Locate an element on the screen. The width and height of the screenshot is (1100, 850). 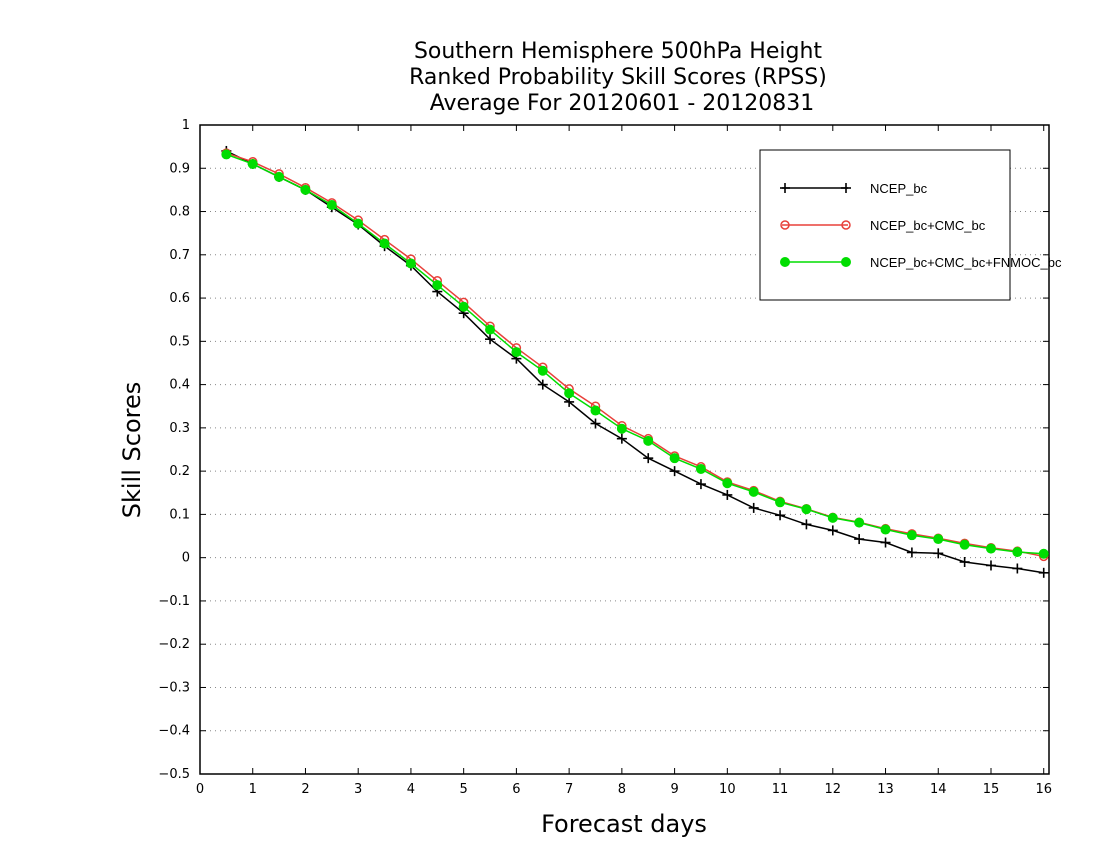
legend-item-2: NCEP_bc+CMC_bc is located at coordinates (883, 225).